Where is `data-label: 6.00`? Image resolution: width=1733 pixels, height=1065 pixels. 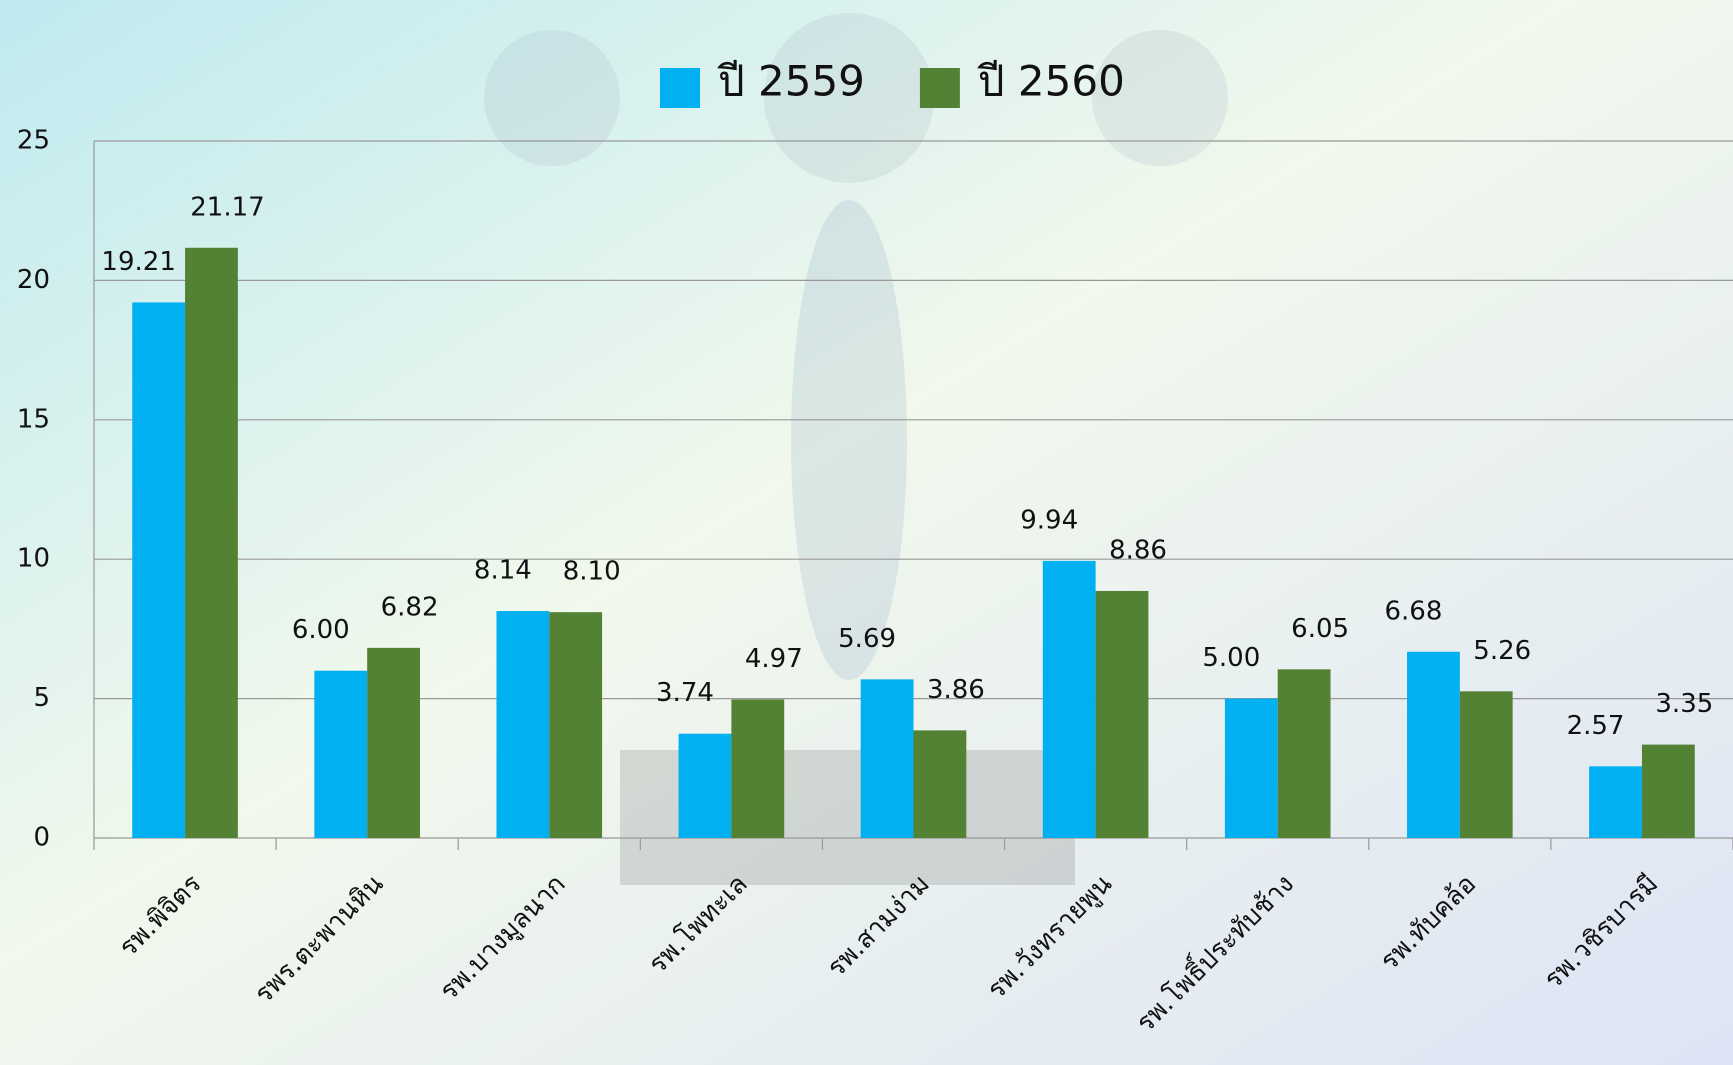
data-label: 6.00 is located at coordinates (321, 630).